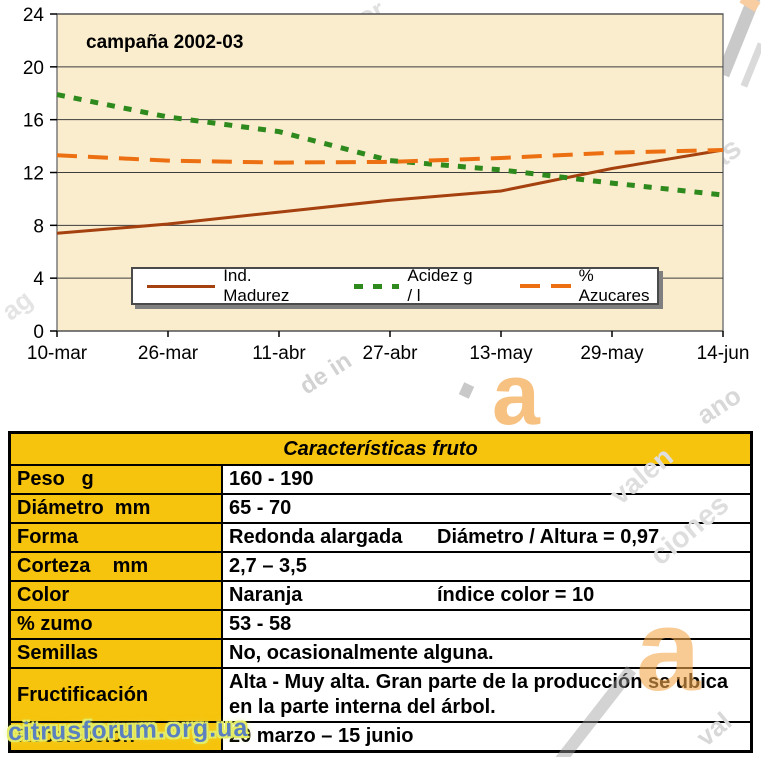  I want to click on row-value: Redonda alargada Diámetro / Altura = 0,97, so click(487, 537).